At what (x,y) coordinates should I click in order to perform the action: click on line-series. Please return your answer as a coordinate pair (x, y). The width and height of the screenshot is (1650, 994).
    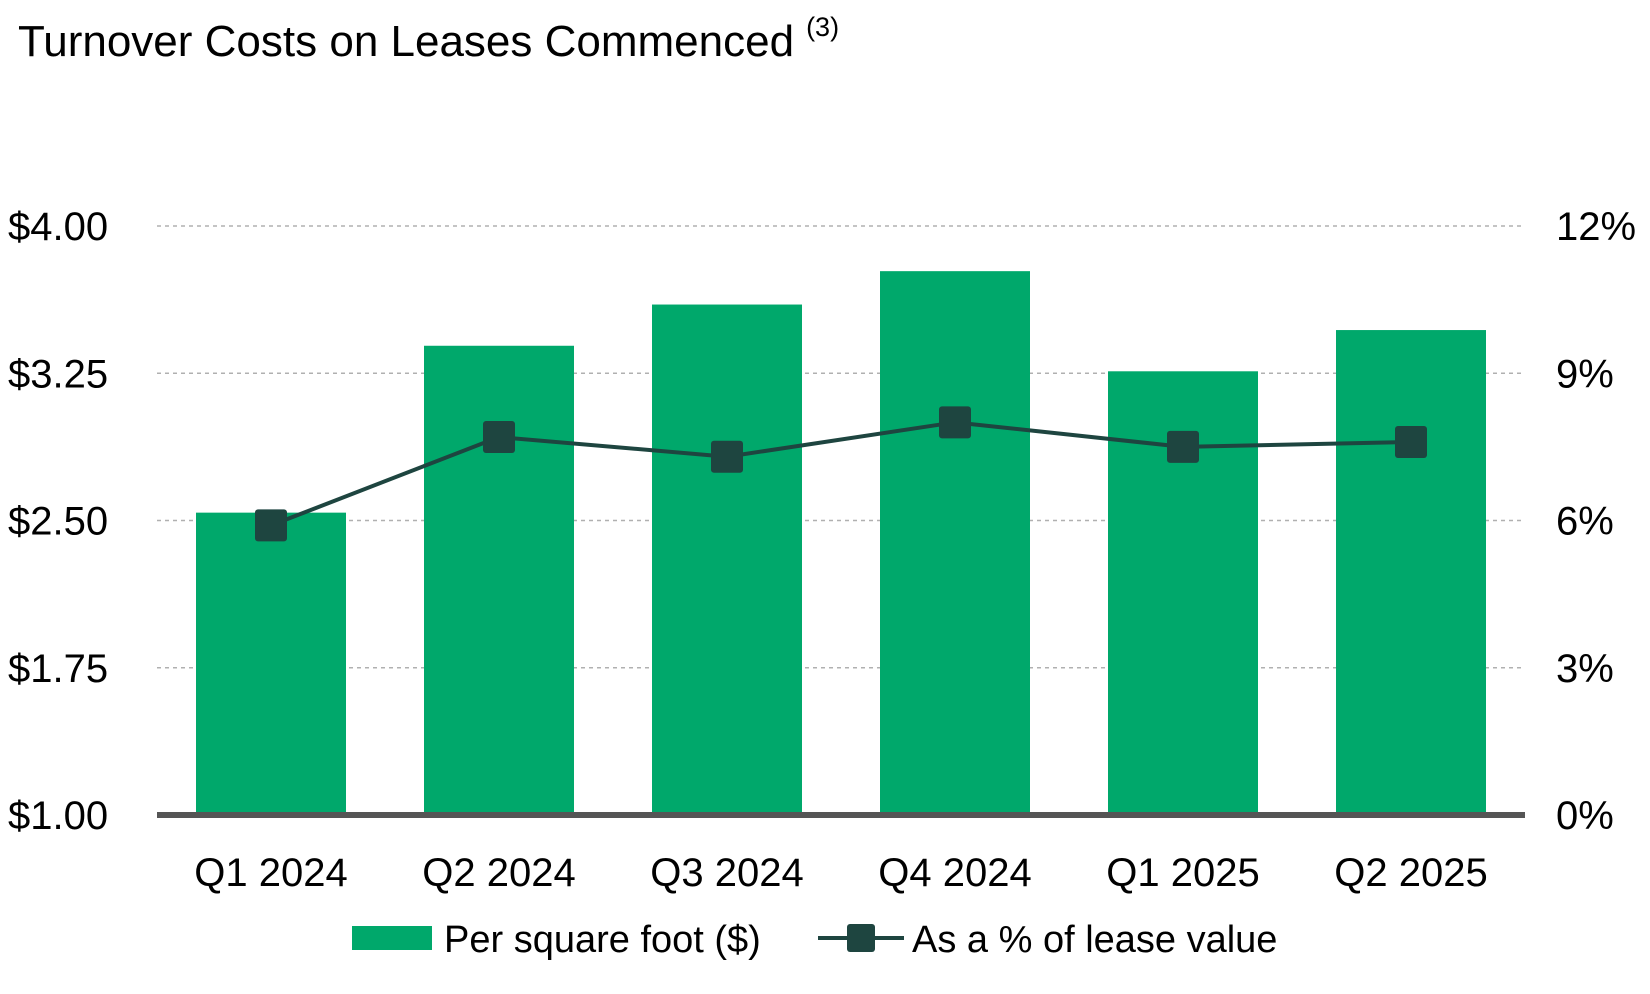
    Looking at the image, I should click on (841, 474).